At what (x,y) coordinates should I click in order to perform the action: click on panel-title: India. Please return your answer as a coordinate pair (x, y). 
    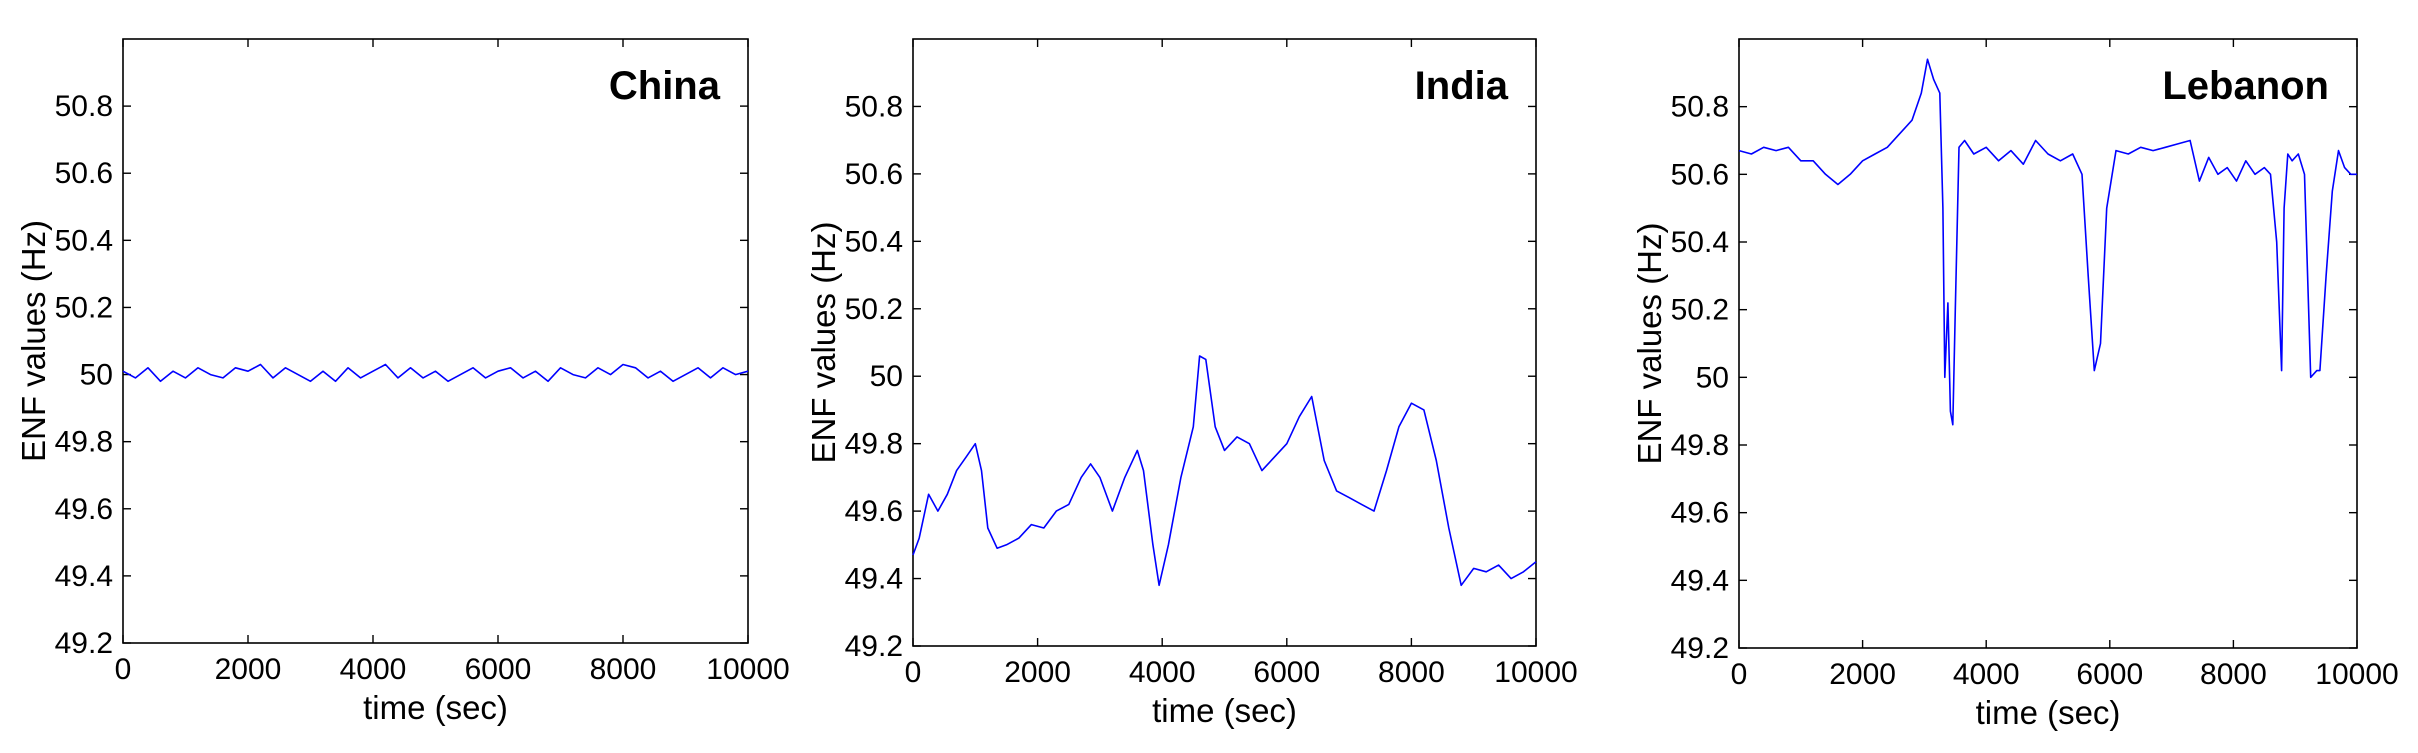
    Looking at the image, I should click on (1462, 86).